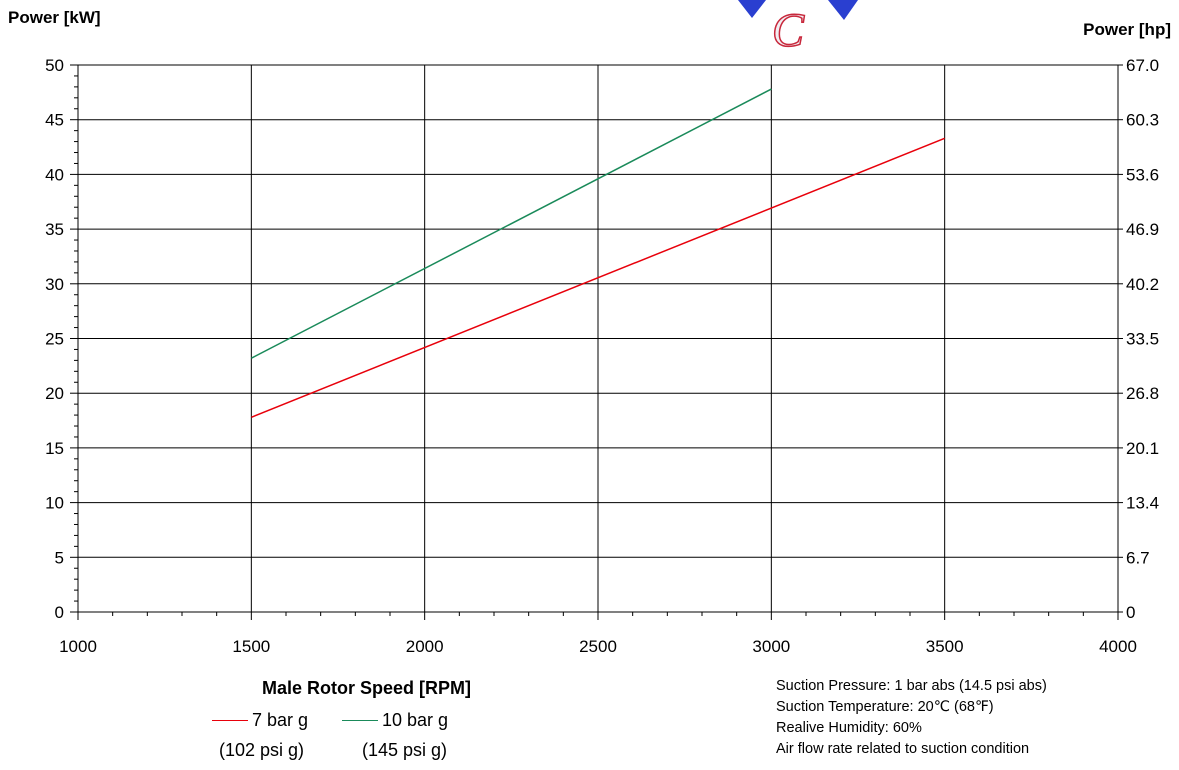 The image size is (1179, 770). Describe the element at coordinates (78, 646) in the screenshot. I see `x-tick-label: 1000` at that location.